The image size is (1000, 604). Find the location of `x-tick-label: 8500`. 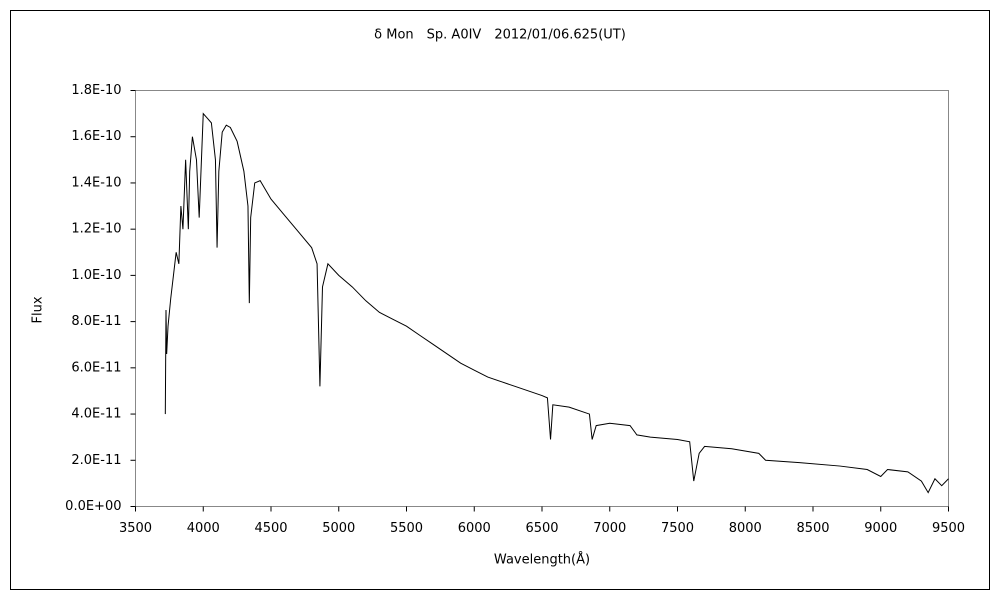

x-tick-label: 8500 is located at coordinates (812, 528).